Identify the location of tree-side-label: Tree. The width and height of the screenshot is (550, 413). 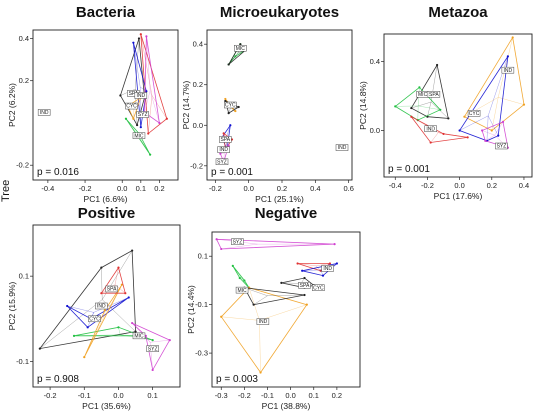
(6, 191).